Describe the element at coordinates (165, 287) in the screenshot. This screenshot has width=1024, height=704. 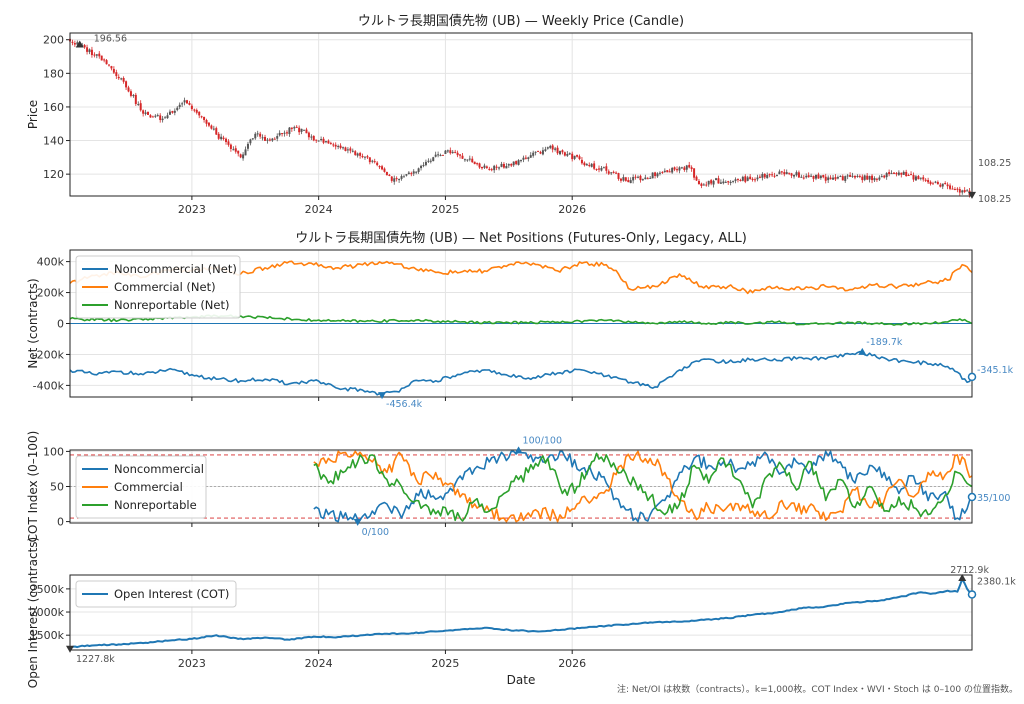
I see `legend-item: Commercial (Net)` at that location.